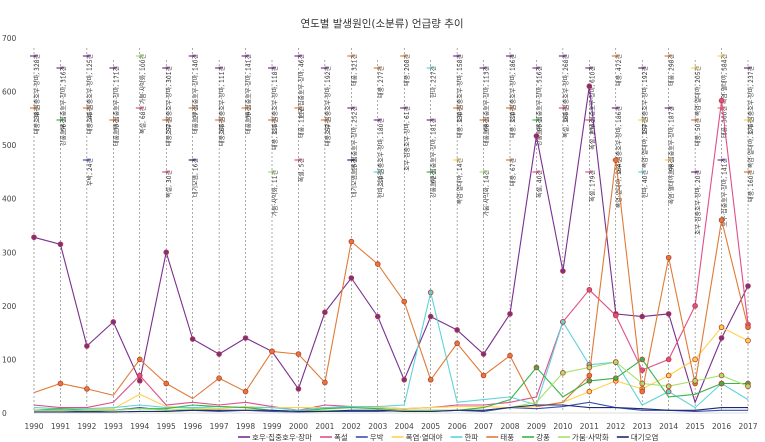  What do you see at coordinates (301, 170) in the screenshot?
I see `annotation-label: 폭설, 5건` at bounding box center [301, 170].